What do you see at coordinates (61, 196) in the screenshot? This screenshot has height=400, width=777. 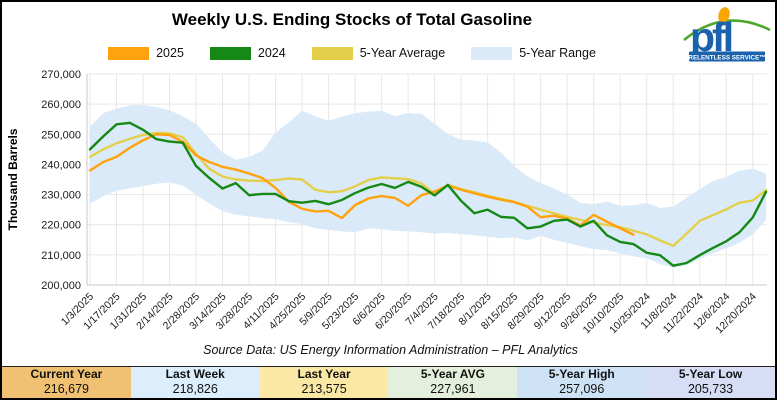 I see `y-tick-label: 230,000` at bounding box center [61, 196].